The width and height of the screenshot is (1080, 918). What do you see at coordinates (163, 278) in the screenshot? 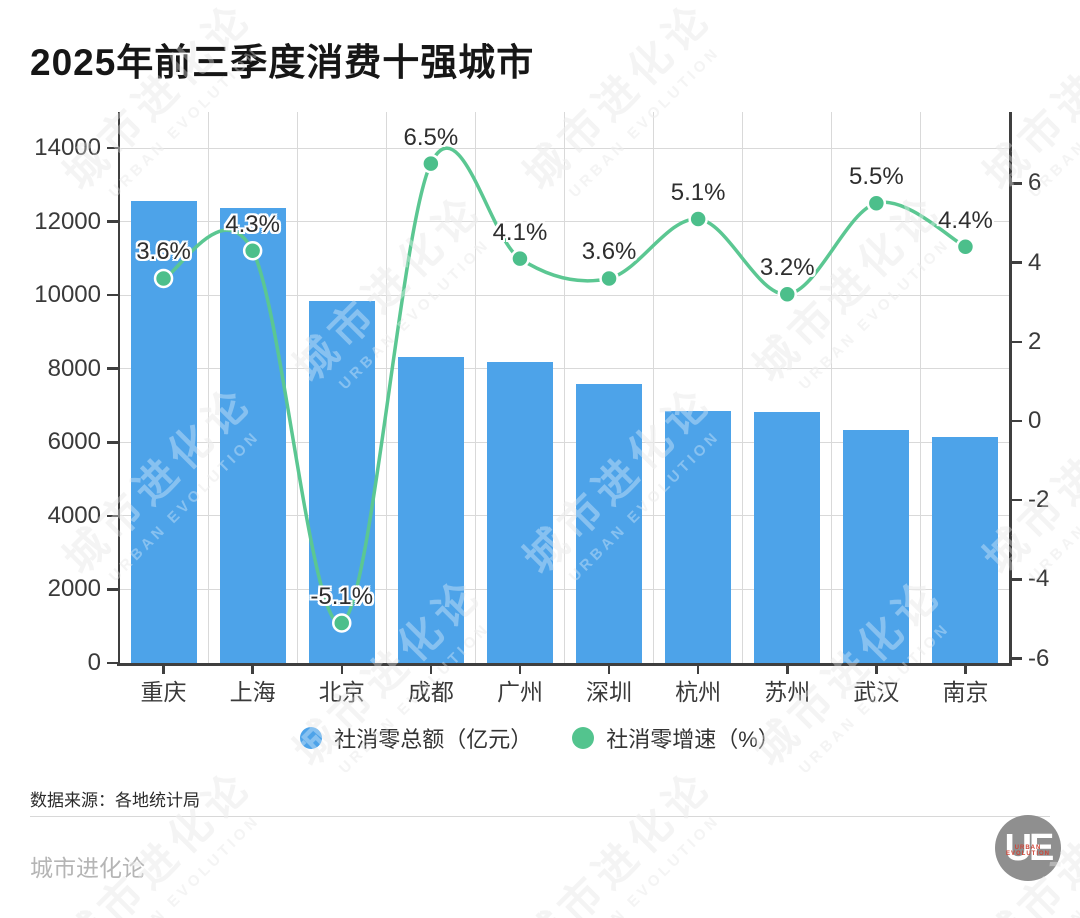
I see `data-point-重庆` at bounding box center [163, 278].